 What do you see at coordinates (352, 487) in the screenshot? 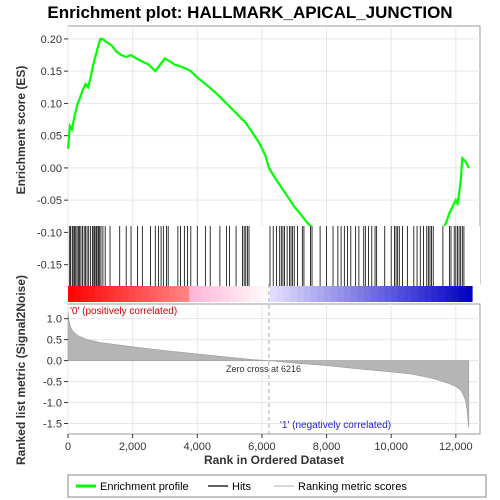
I see `legend-ranking-label: Ranking metric scores` at bounding box center [352, 487].